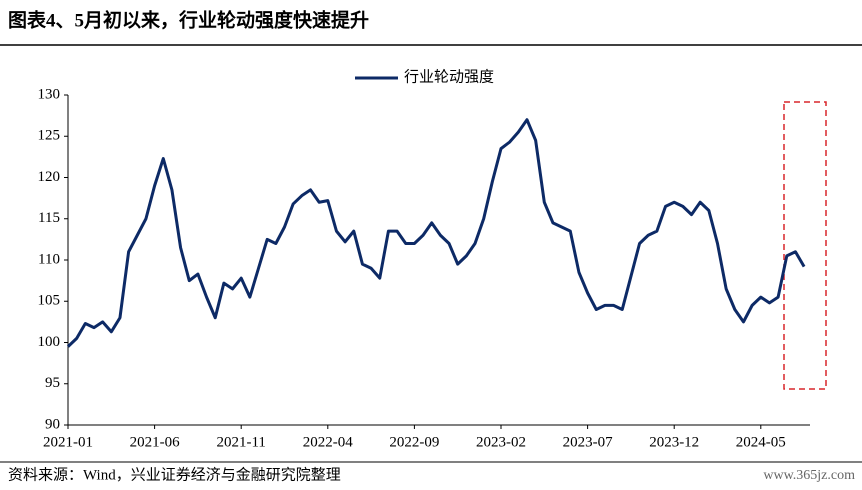 The image size is (862, 490). Describe the element at coordinates (49, 259) in the screenshot. I see `y-tick-label: 110` at that location.